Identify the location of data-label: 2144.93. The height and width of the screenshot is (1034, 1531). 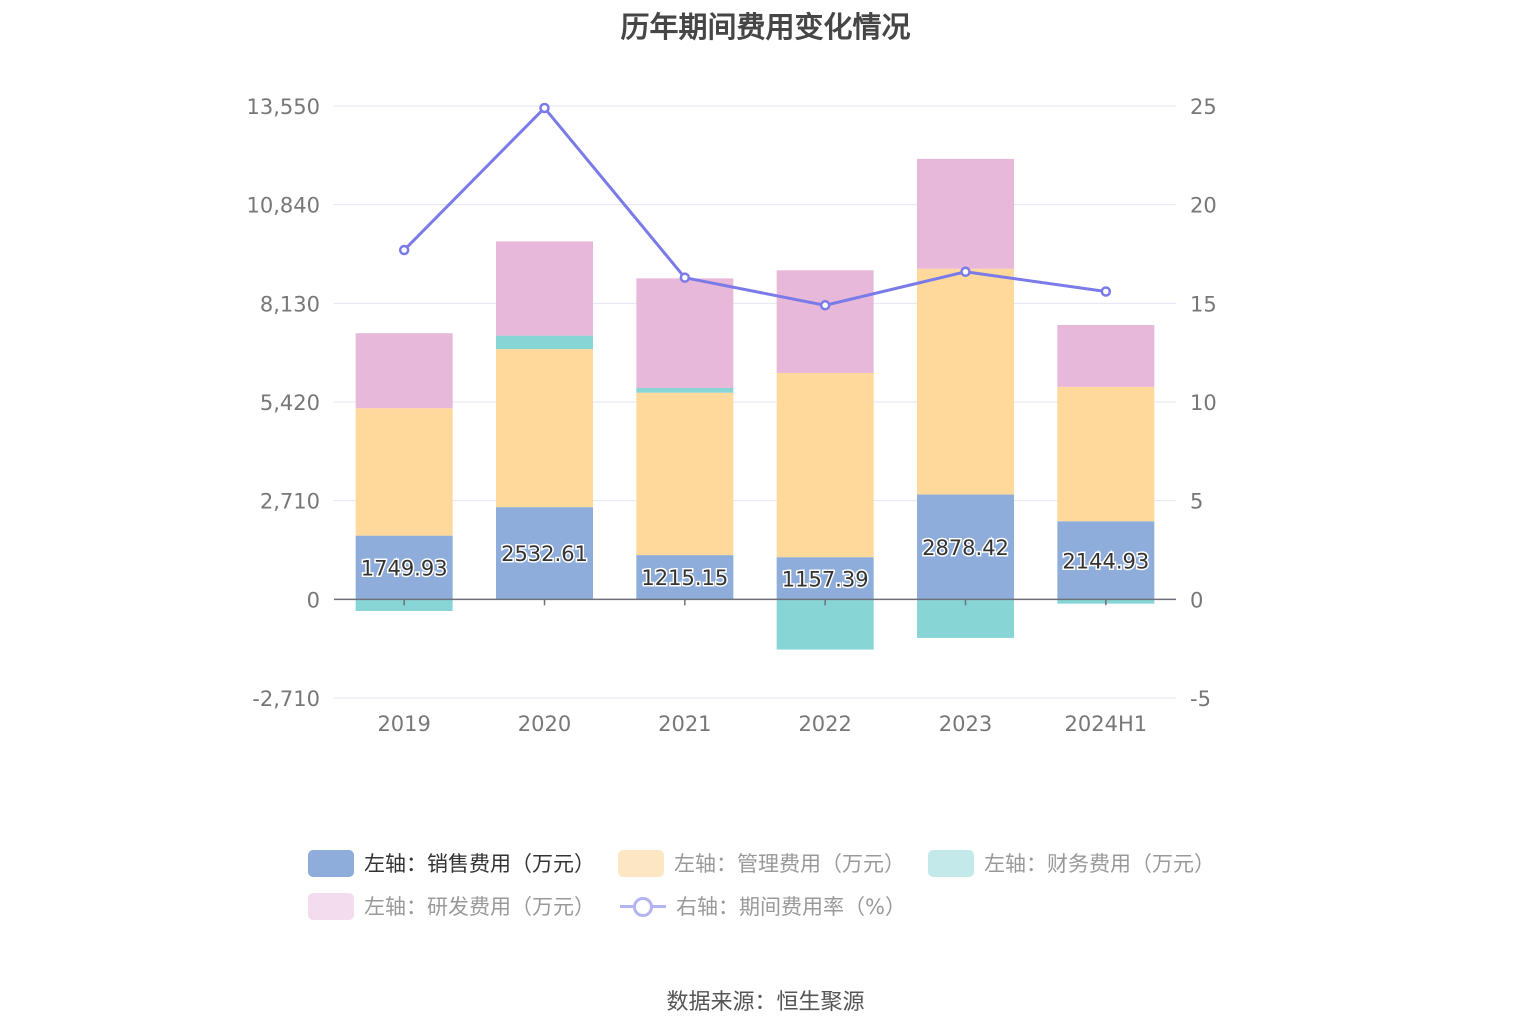
(1105, 561).